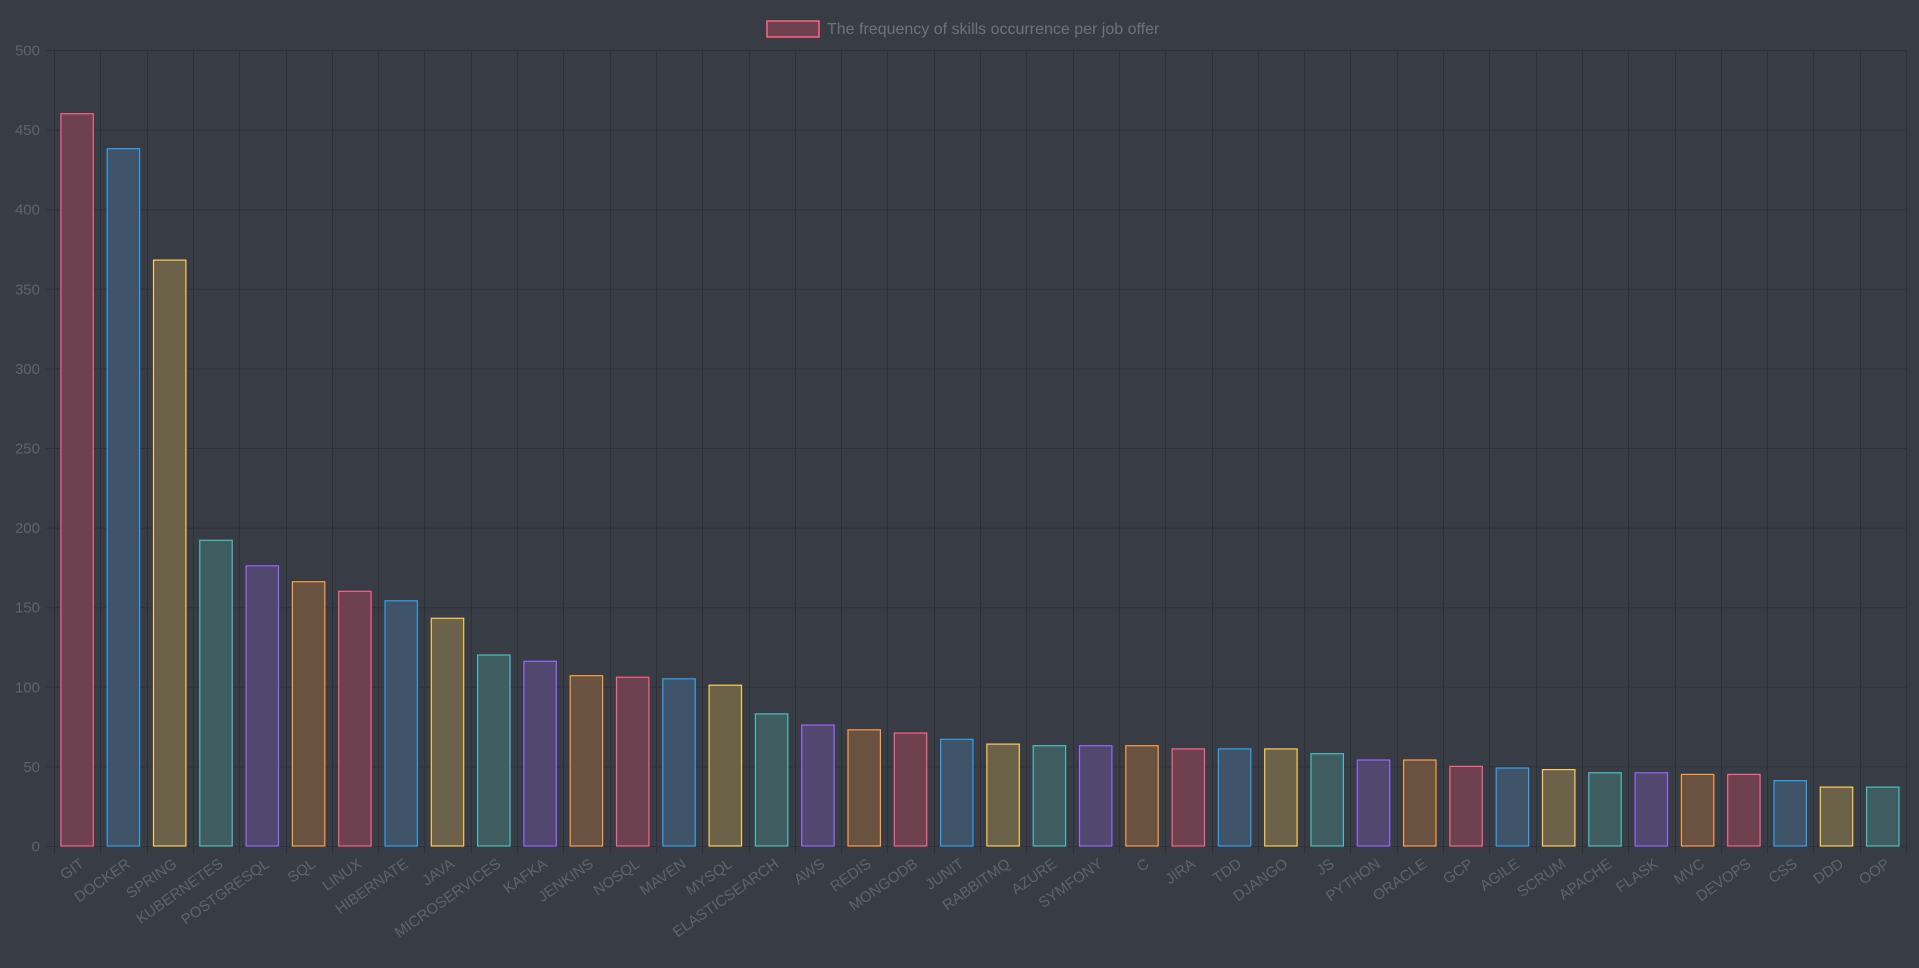  What do you see at coordinates (956, 792) in the screenshot?
I see `bar-junit` at bounding box center [956, 792].